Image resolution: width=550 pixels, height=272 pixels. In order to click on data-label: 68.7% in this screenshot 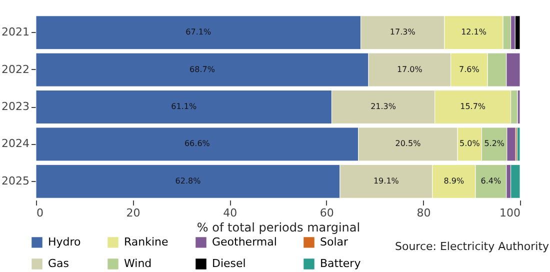, I will do `click(203, 69)`.